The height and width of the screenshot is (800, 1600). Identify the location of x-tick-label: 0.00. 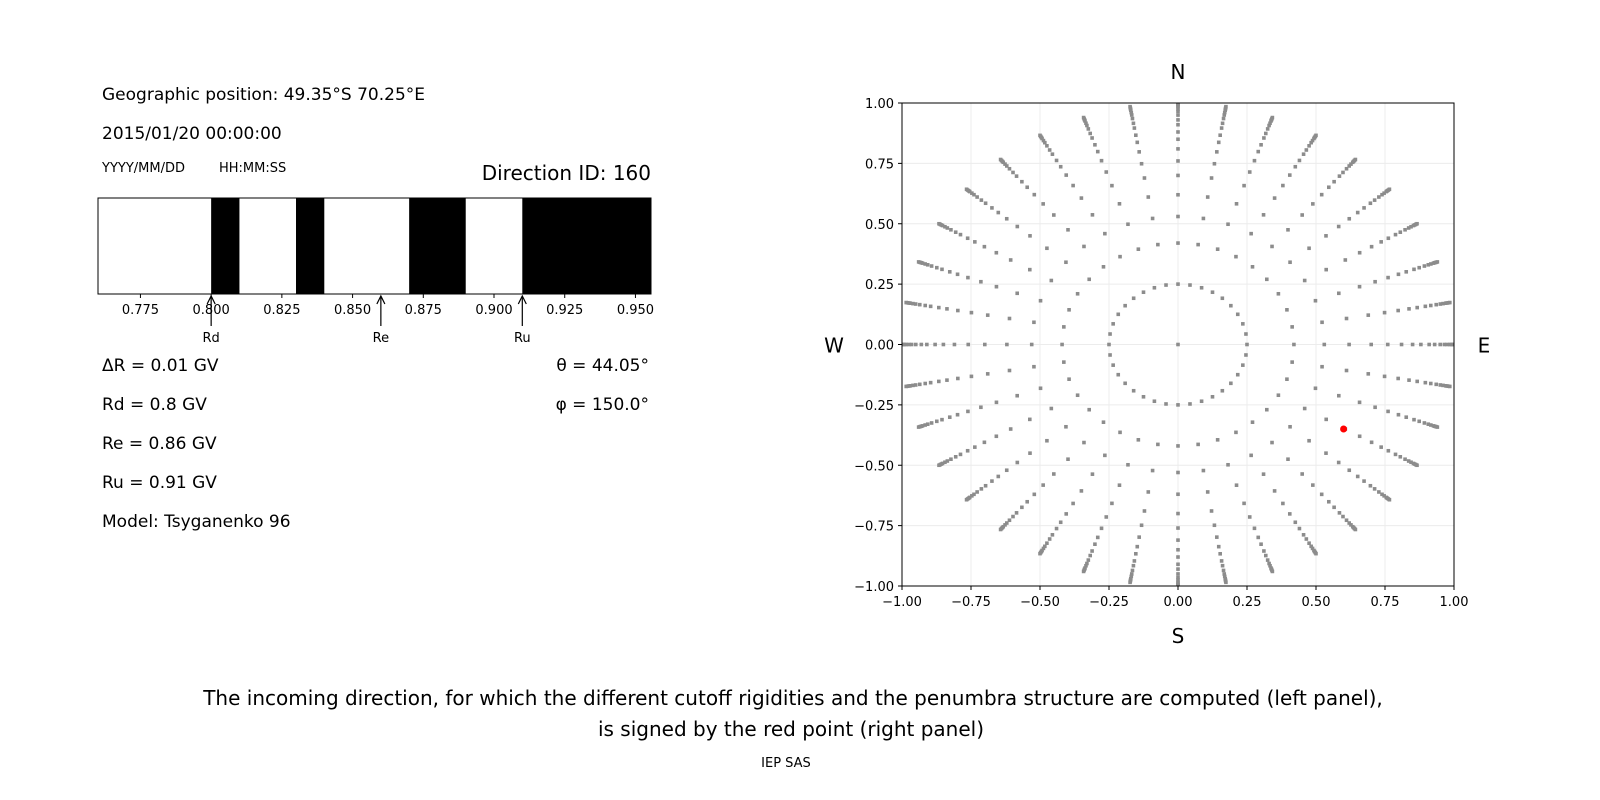
(1178, 602).